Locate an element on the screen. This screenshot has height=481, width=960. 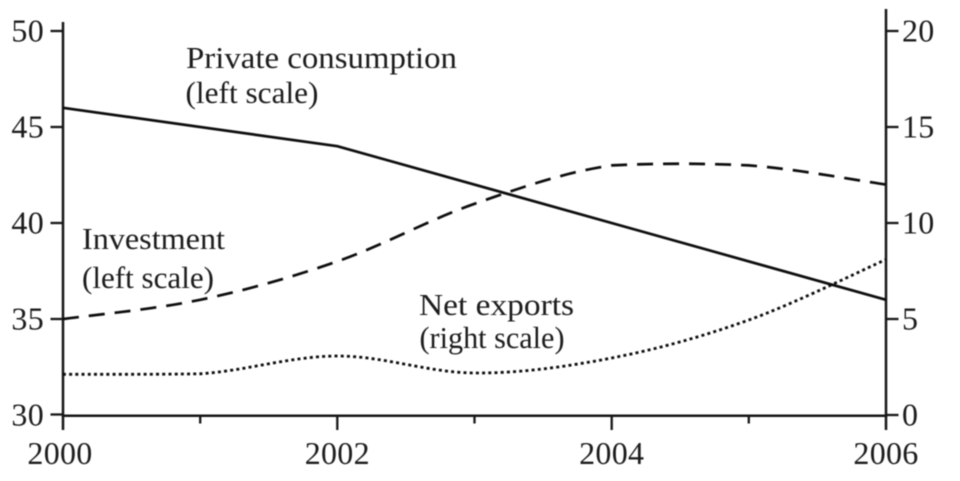
svg-text: Investment is located at coordinates (153, 238).